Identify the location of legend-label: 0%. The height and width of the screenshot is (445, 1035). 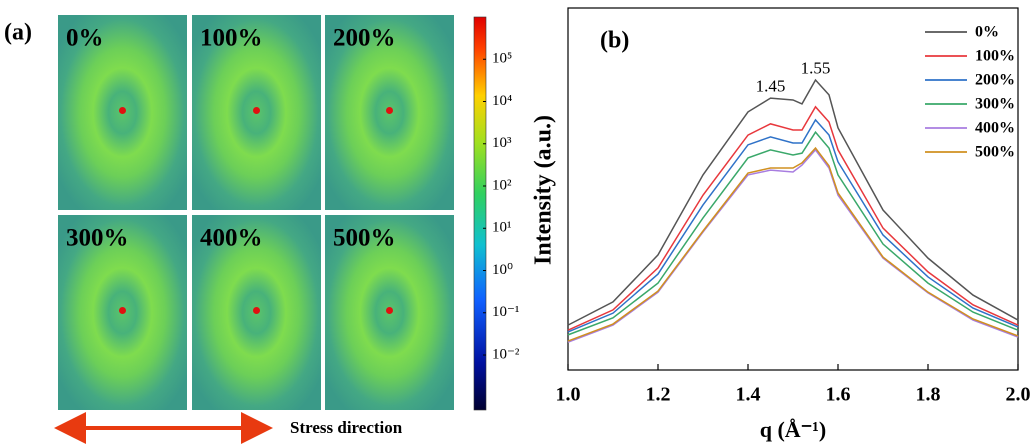
(987, 32).